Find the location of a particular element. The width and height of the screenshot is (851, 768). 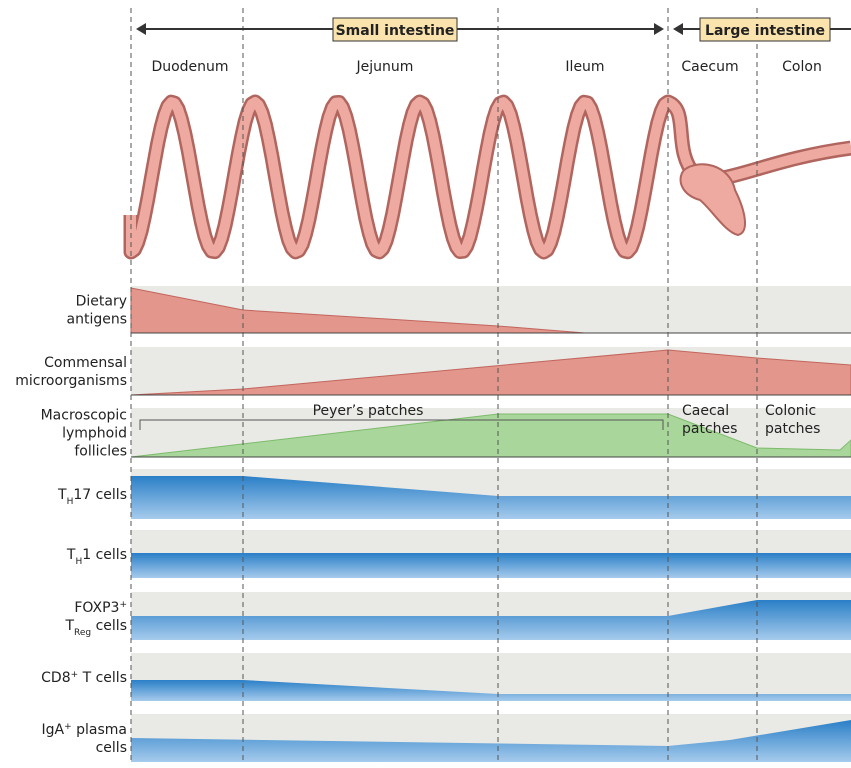

row-label: cells is located at coordinates (111, 748).